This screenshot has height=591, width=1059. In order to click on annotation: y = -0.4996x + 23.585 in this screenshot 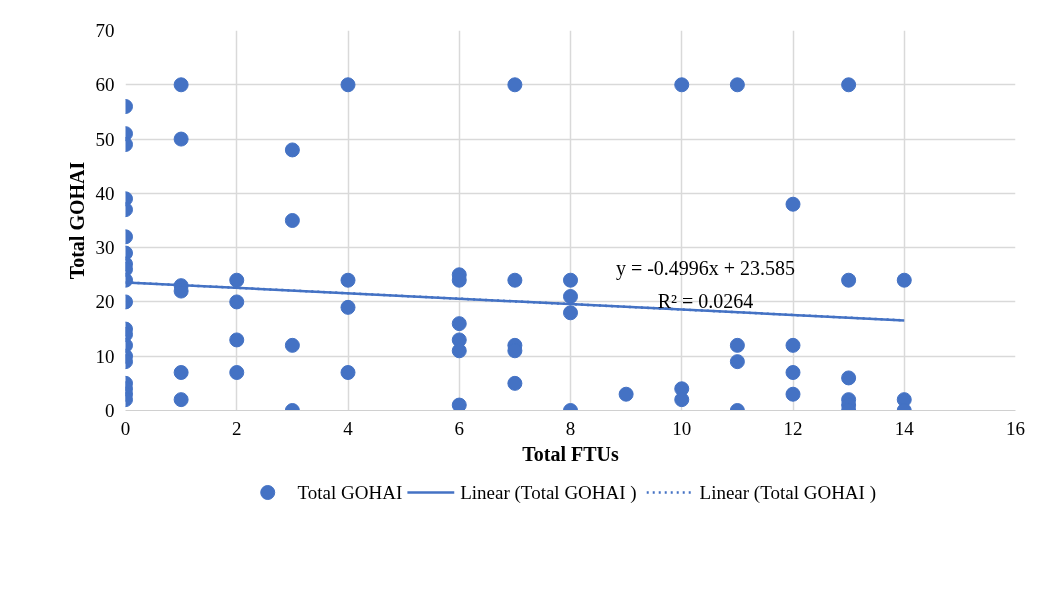, I will do `click(705, 268)`.